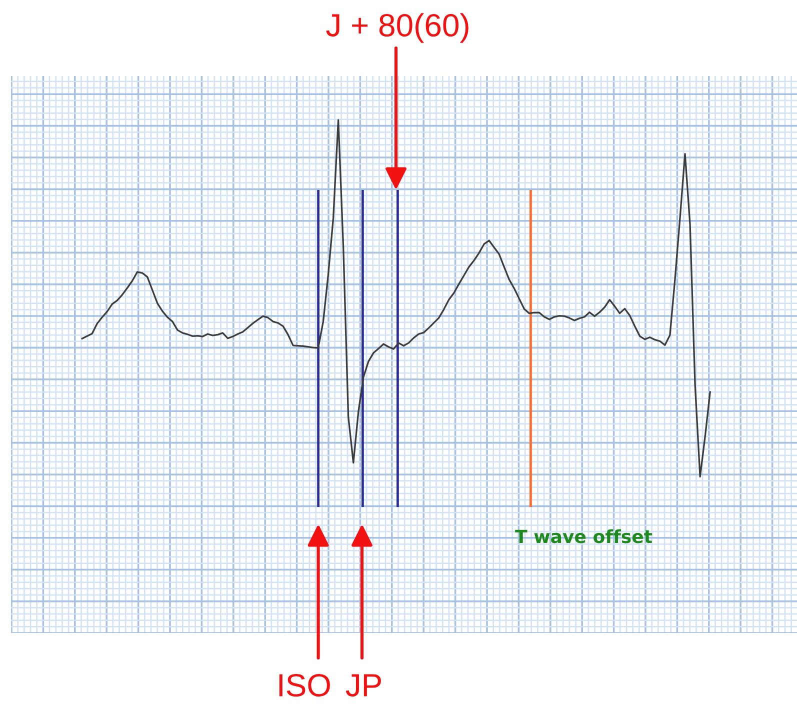 The height and width of the screenshot is (704, 797). I want to click on text: J + 80(60), so click(397, 28).